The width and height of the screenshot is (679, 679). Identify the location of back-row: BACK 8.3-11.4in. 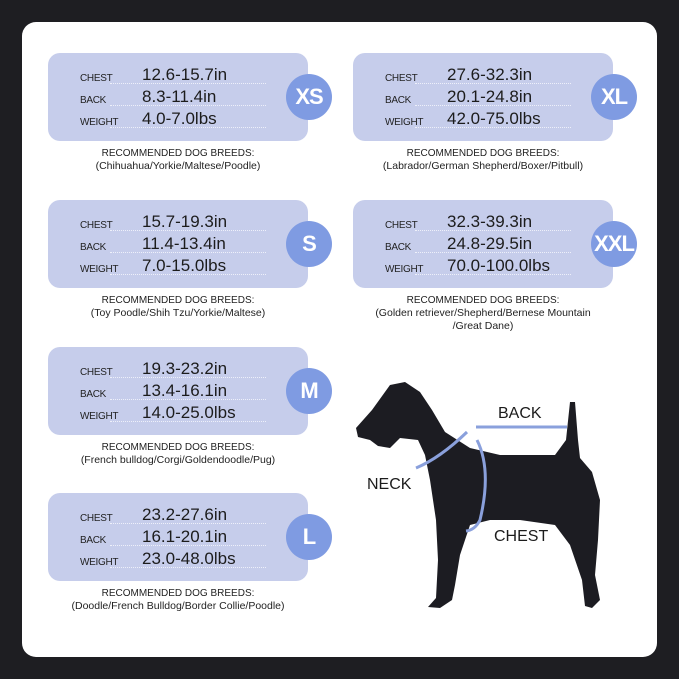
(173, 97).